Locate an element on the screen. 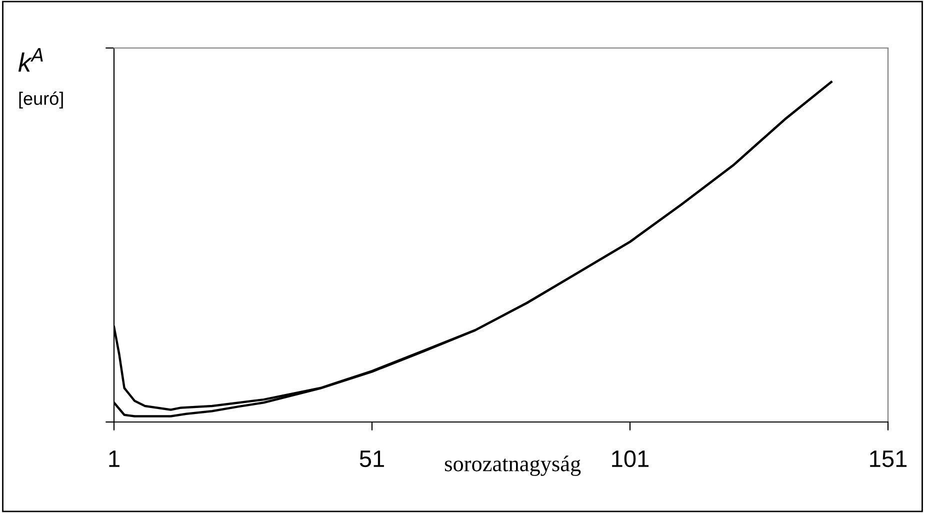 This screenshot has width=925, height=513. x-tick-label: 101 is located at coordinates (630, 459).